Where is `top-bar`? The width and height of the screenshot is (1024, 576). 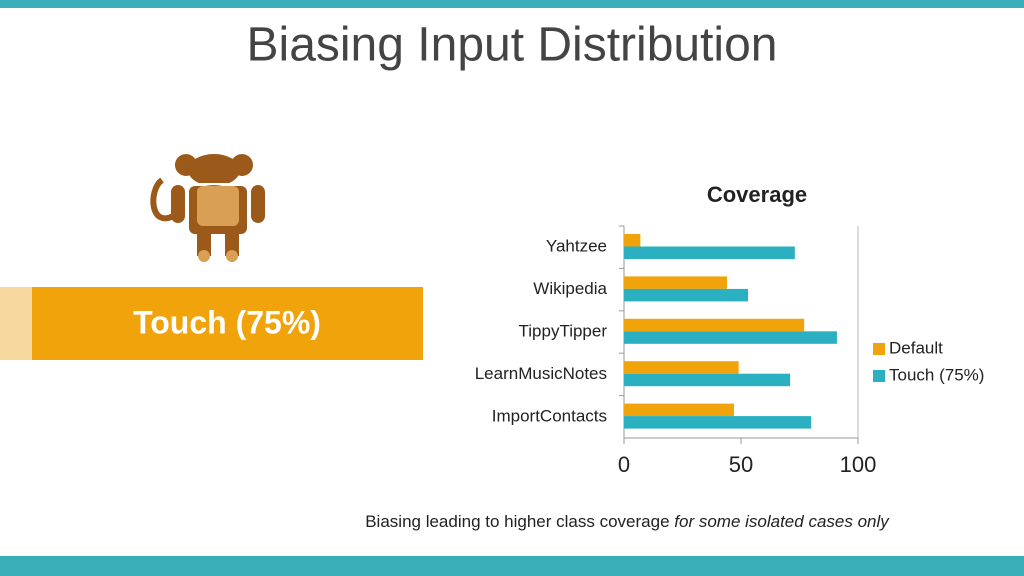 top-bar is located at coordinates (512, 4).